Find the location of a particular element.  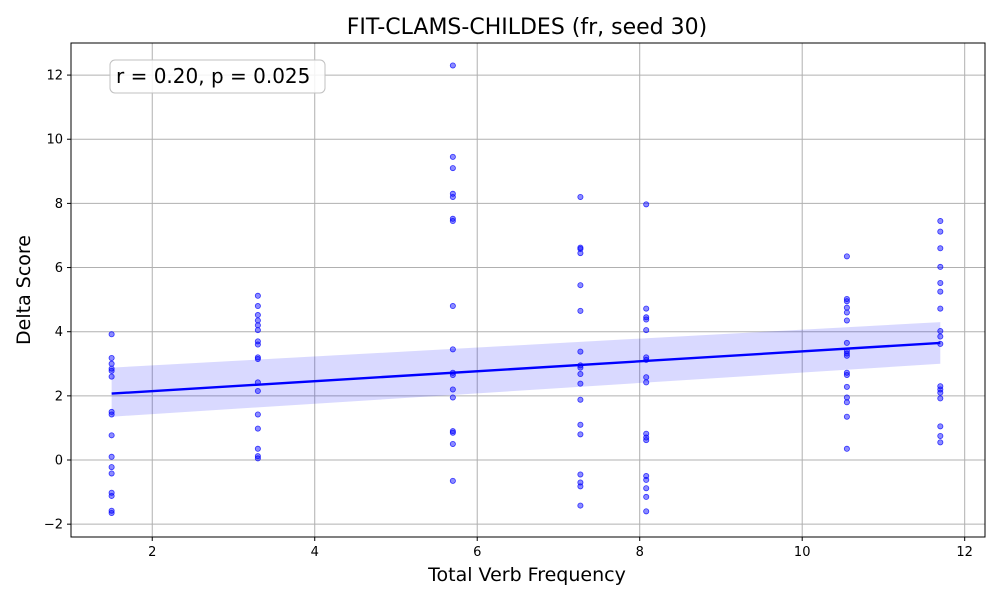

regression-line is located at coordinates (526, 368).